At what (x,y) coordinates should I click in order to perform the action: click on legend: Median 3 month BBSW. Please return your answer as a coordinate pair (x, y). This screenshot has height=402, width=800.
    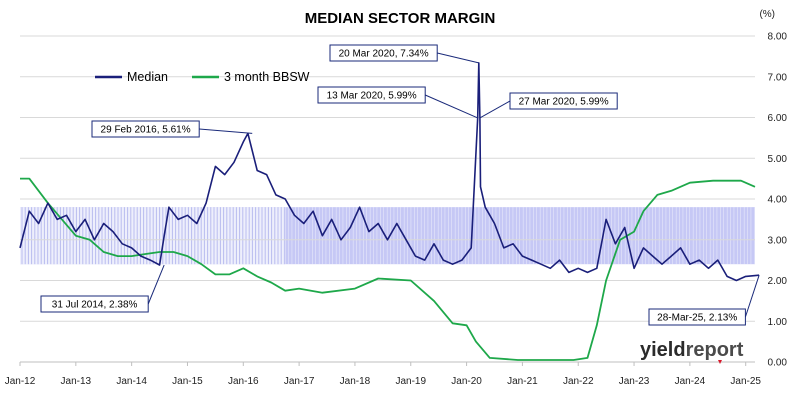
    Looking at the image, I should click on (202, 77).